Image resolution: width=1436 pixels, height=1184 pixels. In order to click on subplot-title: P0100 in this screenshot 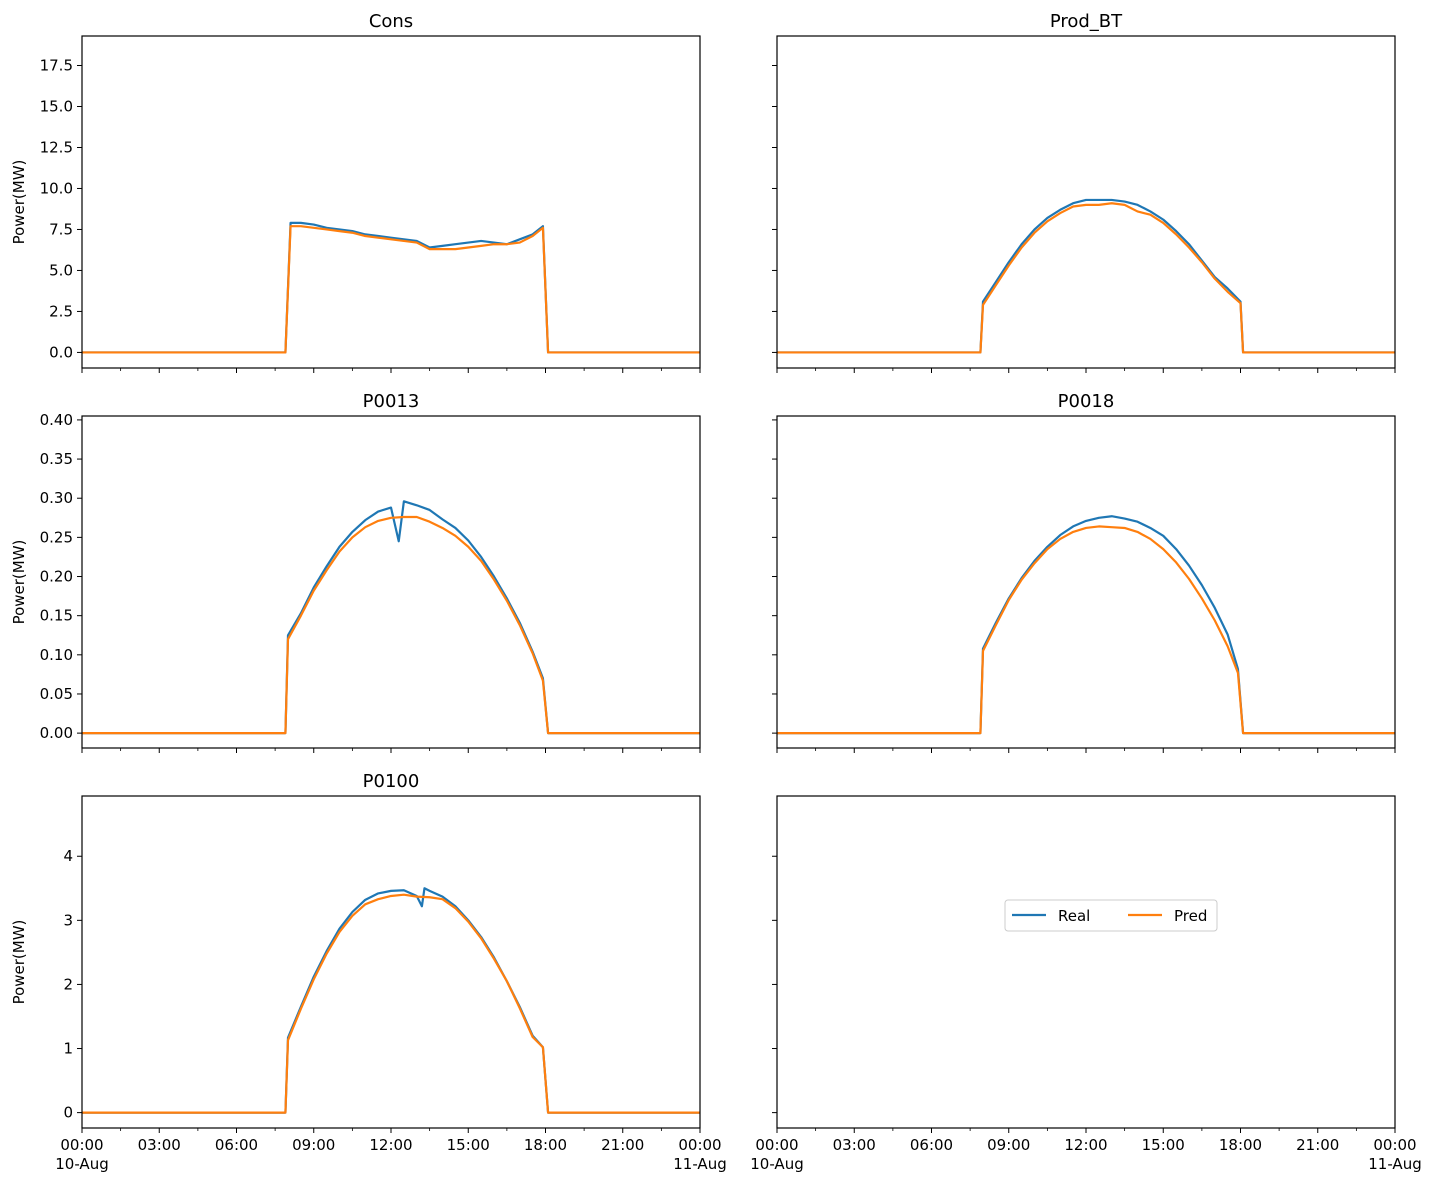, I will do `click(391, 781)`.